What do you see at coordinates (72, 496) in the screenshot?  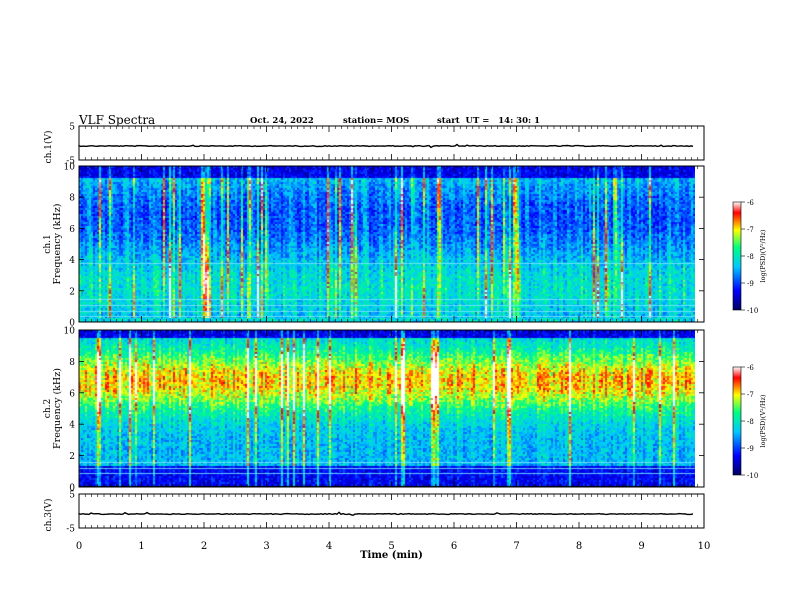 I see `y-tick-label-ch.3(V): 5` at bounding box center [72, 496].